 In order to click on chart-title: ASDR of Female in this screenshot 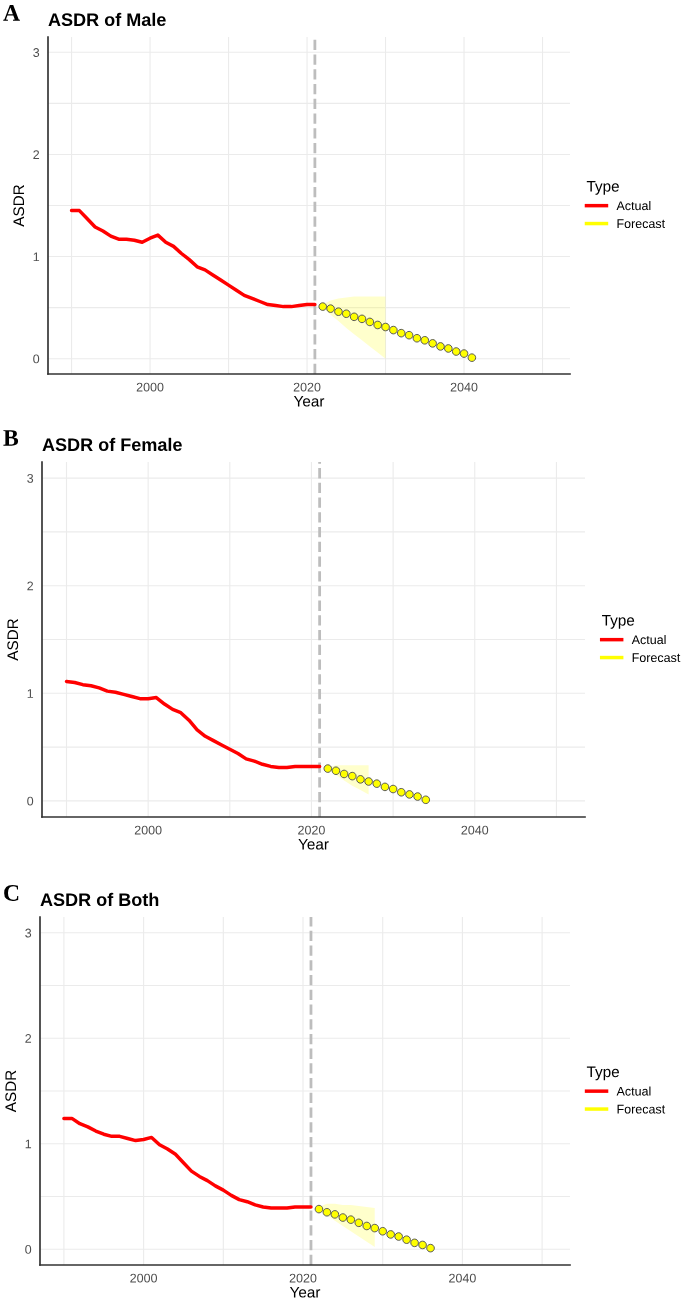, I will do `click(112, 444)`.